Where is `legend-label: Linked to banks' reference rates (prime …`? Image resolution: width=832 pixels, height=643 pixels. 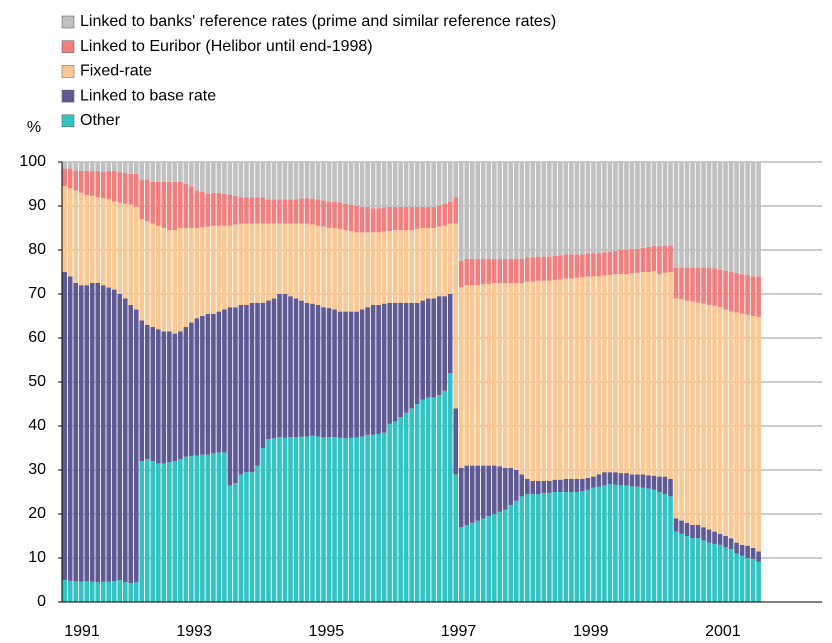 legend-label: Linked to banks' reference rates (prime … is located at coordinates (318, 21).